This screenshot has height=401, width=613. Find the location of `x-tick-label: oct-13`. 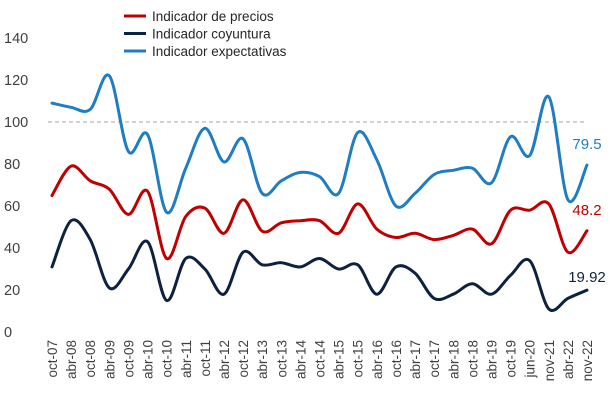

x-tick-label: oct-13 is located at coordinates (281, 359).